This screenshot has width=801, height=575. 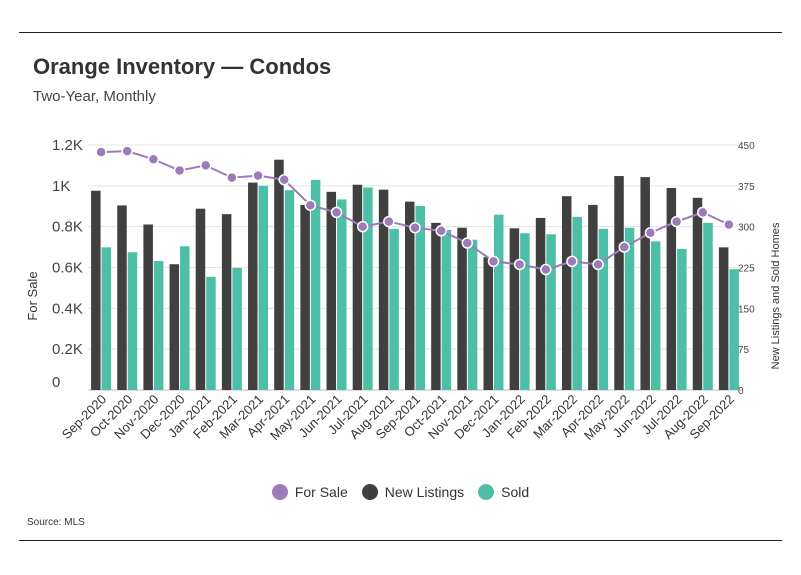 I want to click on y-right-axis-title: New Listings and Sold Homes, so click(x=776, y=295).